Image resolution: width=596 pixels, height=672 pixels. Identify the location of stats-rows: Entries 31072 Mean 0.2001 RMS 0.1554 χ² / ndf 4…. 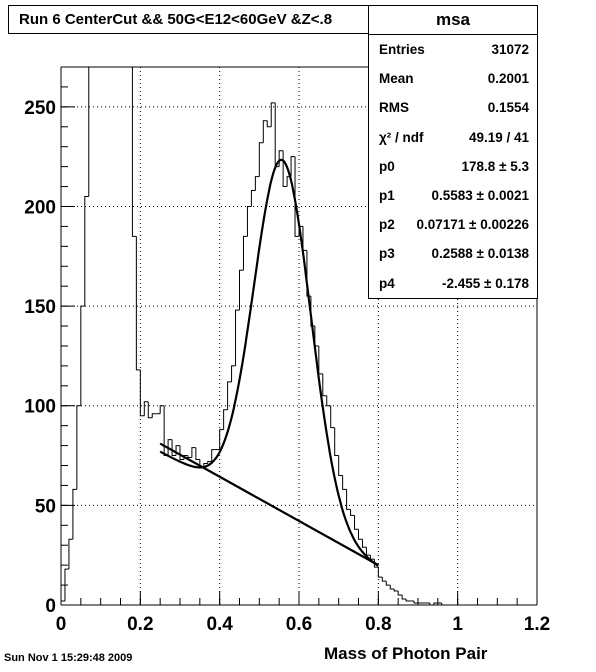
(453, 166).